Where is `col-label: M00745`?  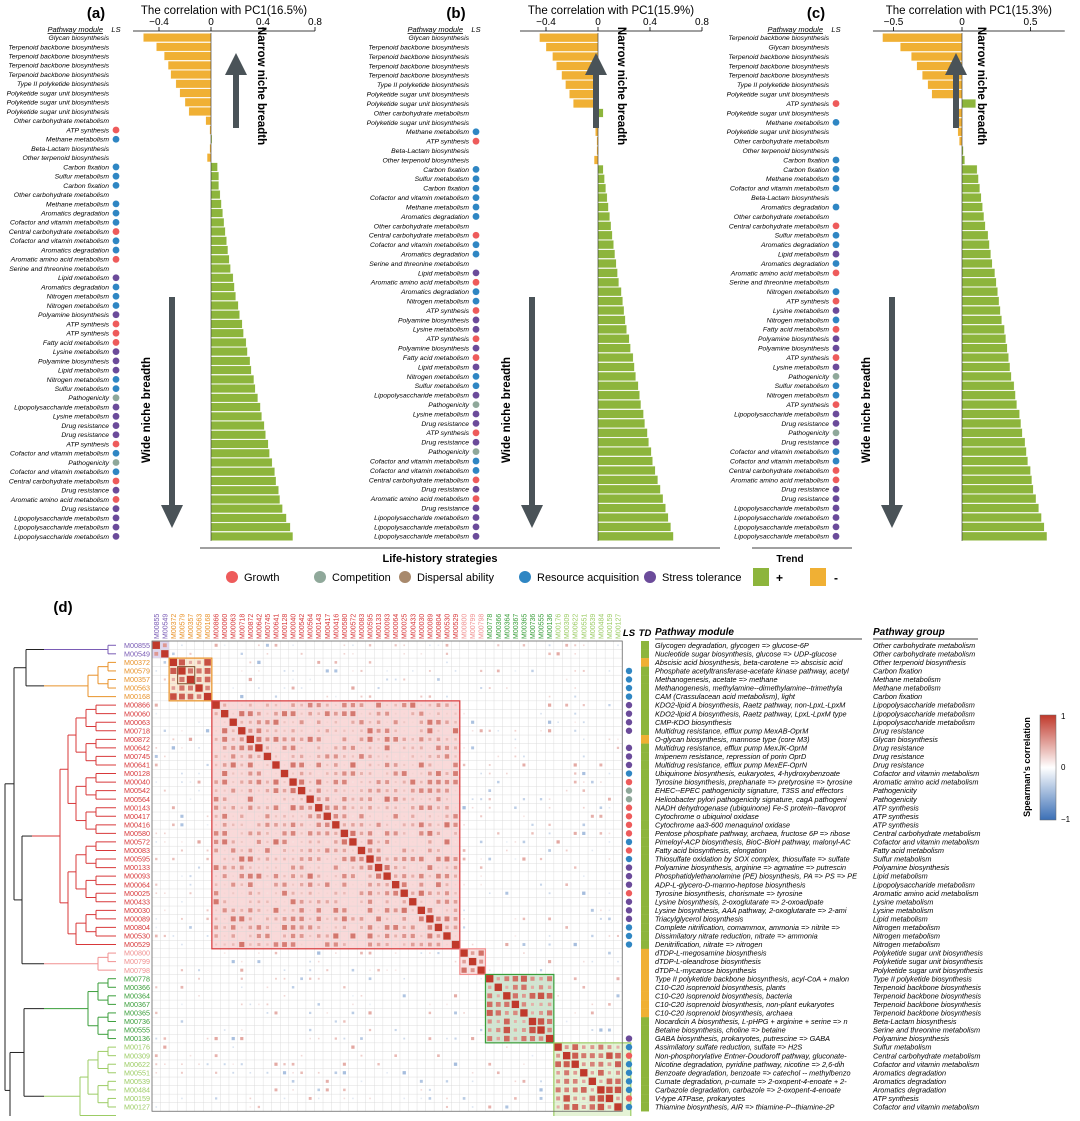 col-label: M00745 is located at coordinates (268, 626).